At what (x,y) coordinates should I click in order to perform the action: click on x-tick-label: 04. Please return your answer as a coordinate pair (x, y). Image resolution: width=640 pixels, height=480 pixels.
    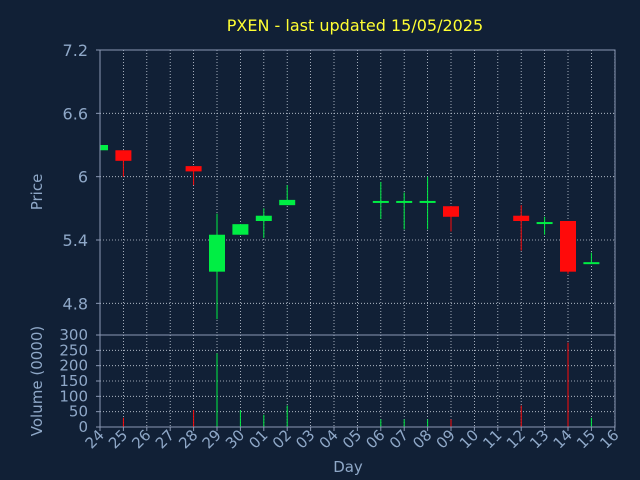
    Looking at the image, I should click on (329, 439).